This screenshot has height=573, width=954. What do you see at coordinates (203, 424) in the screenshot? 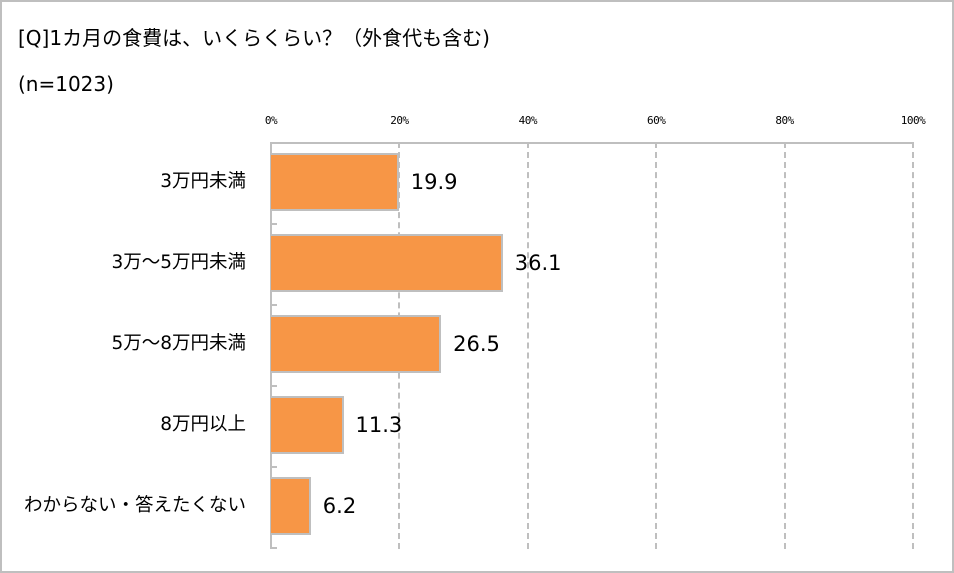
I see `category-label: 8万円以上` at bounding box center [203, 424].